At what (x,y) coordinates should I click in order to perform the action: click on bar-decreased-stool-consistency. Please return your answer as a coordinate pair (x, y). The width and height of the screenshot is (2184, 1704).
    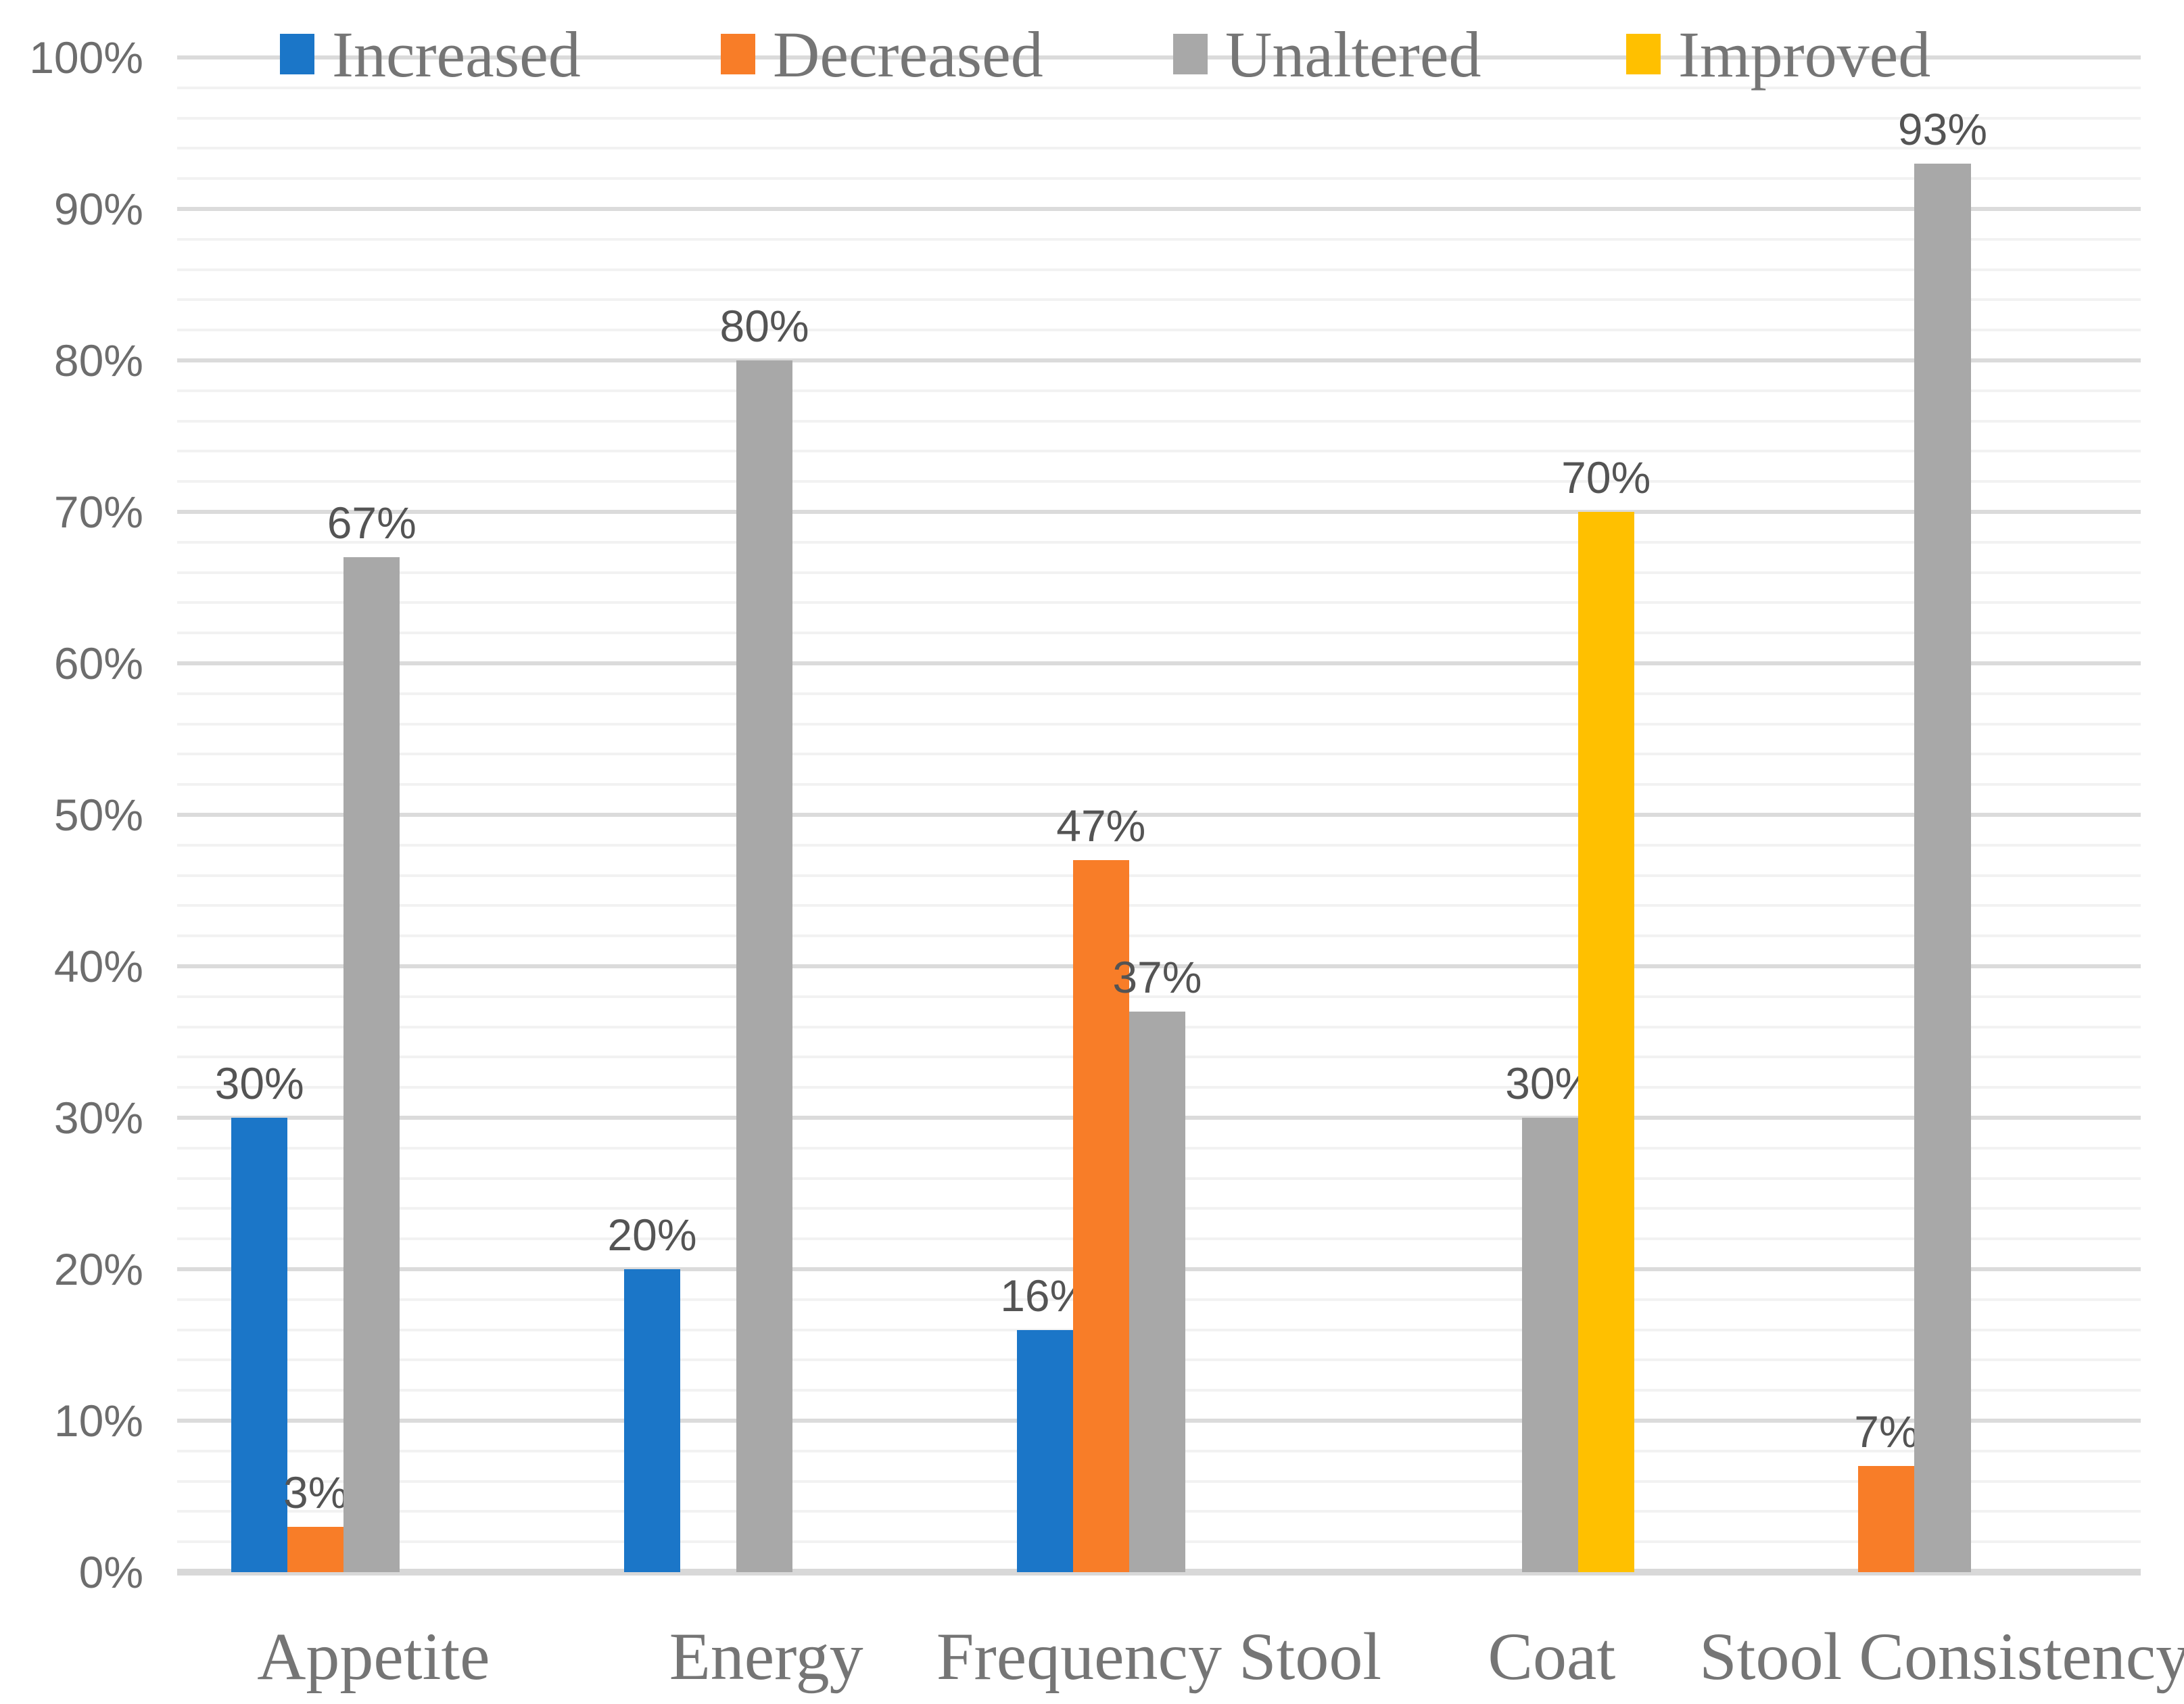
    Looking at the image, I should click on (1886, 1519).